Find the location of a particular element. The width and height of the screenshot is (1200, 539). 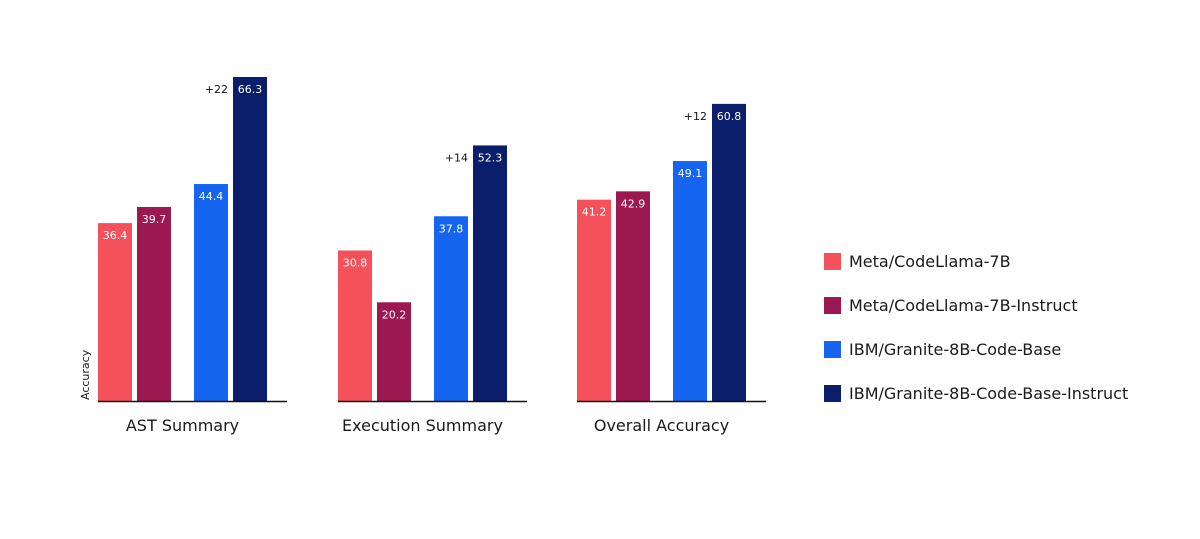

bar-value-label: 52.3 is located at coordinates (490, 157).